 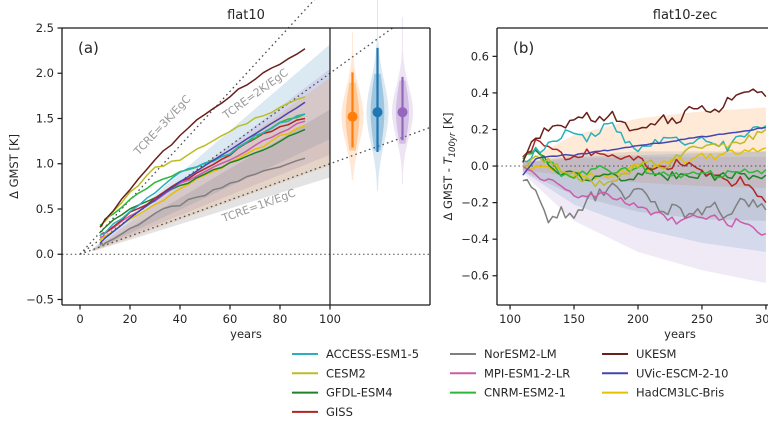 What do you see at coordinates (574, 319) in the screenshot?
I see `x-tick-label-panel-b: 150` at bounding box center [574, 319].